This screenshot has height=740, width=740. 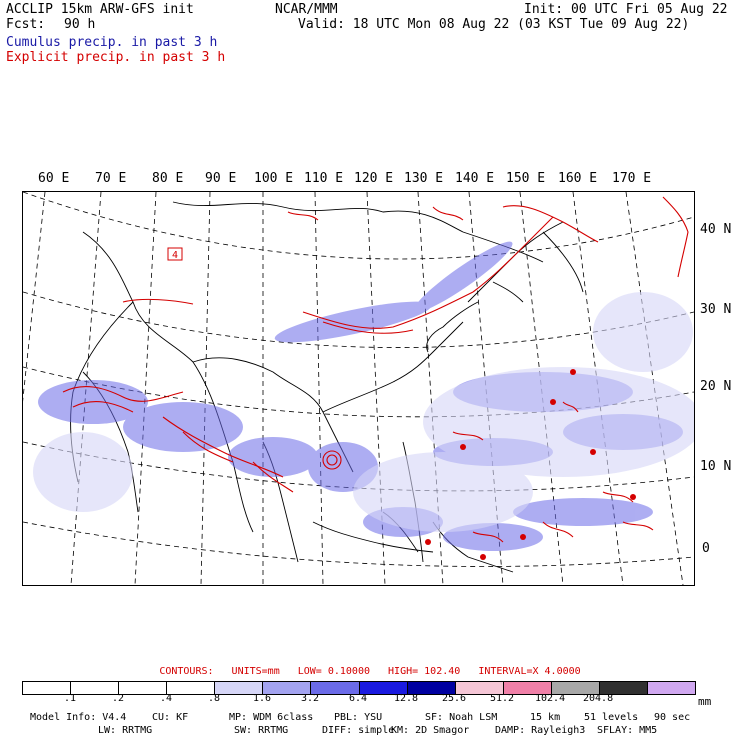 I want to click on colorbar-unit: mm, so click(x=705, y=701).